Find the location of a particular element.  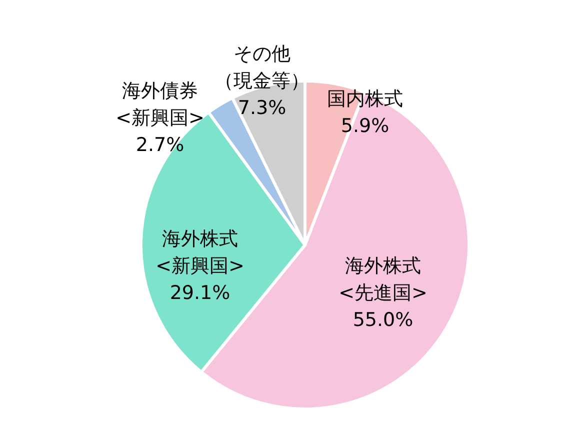

slice-label: 国内株式 is located at coordinates (365, 99).